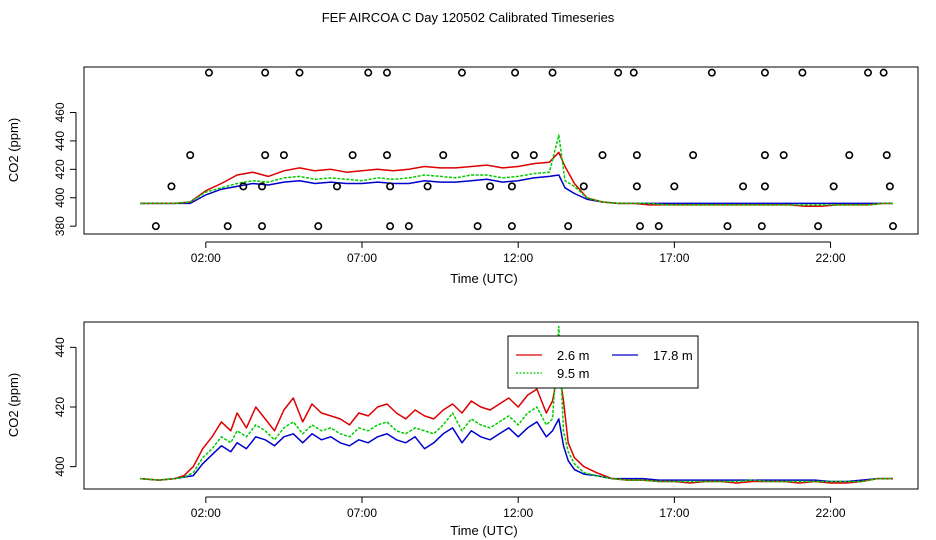  I want to click on bottom-x-axis-label: Time (UTC), so click(483, 530).